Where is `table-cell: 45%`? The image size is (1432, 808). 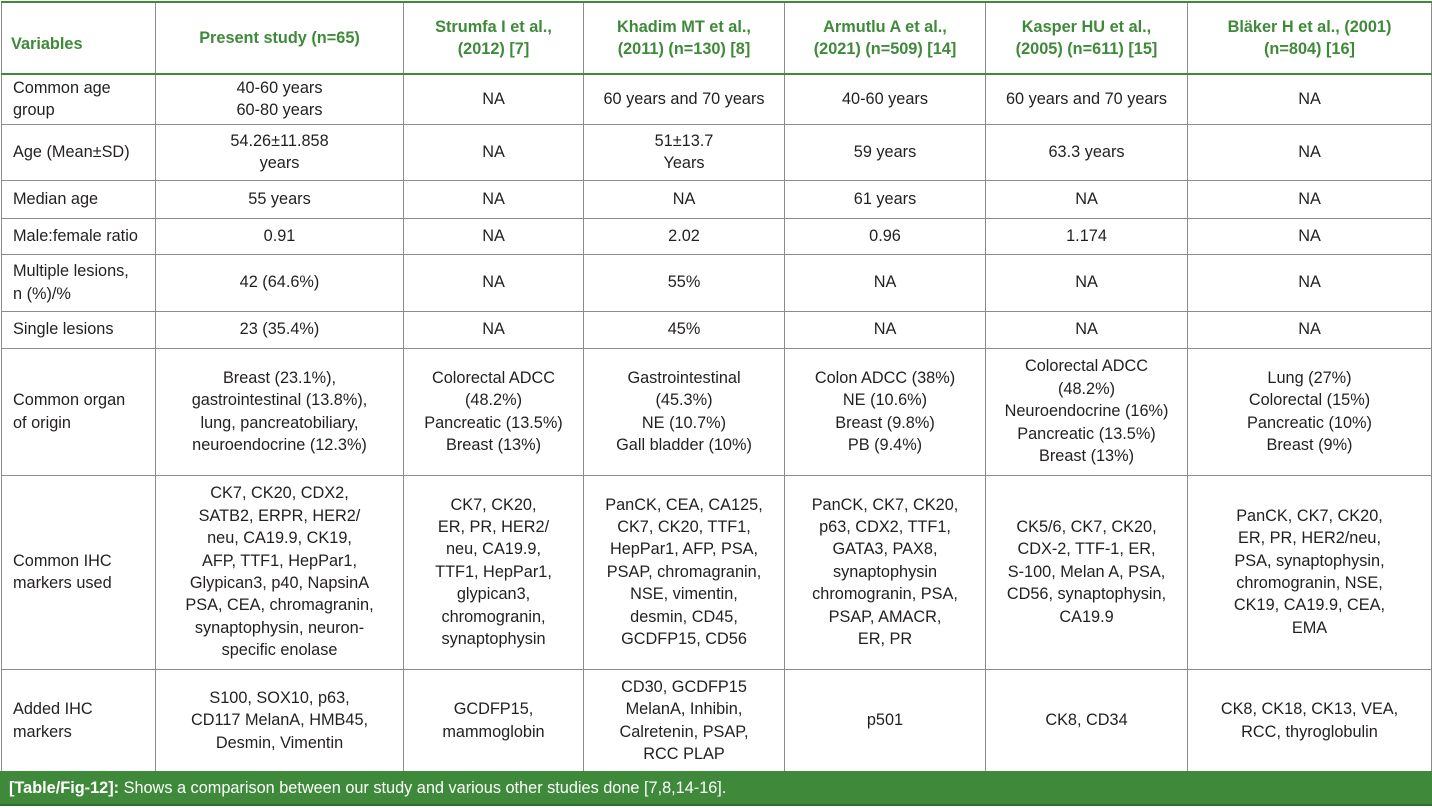 table-cell: 45% is located at coordinates (684, 329).